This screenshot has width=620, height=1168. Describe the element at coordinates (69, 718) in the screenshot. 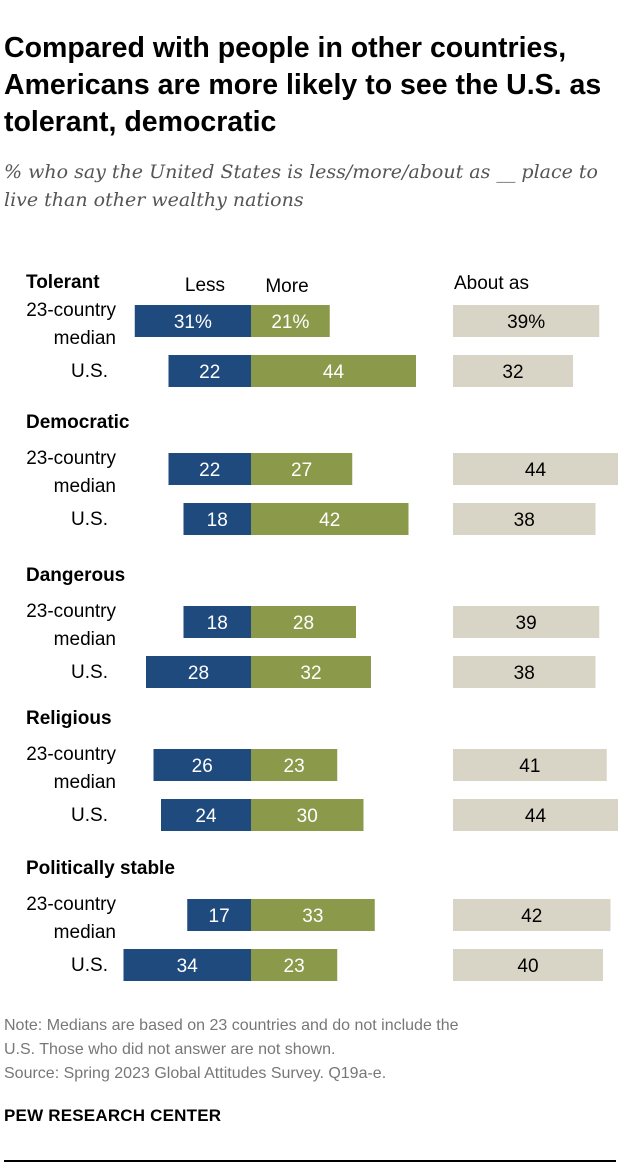

I see `group-label: Religious` at that location.